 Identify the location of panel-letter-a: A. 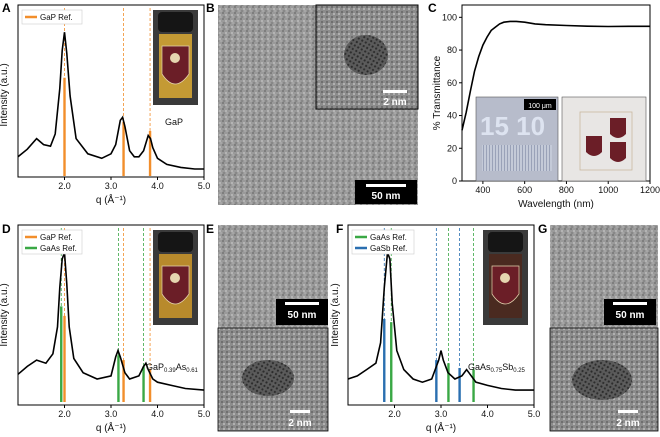
(6, 8).